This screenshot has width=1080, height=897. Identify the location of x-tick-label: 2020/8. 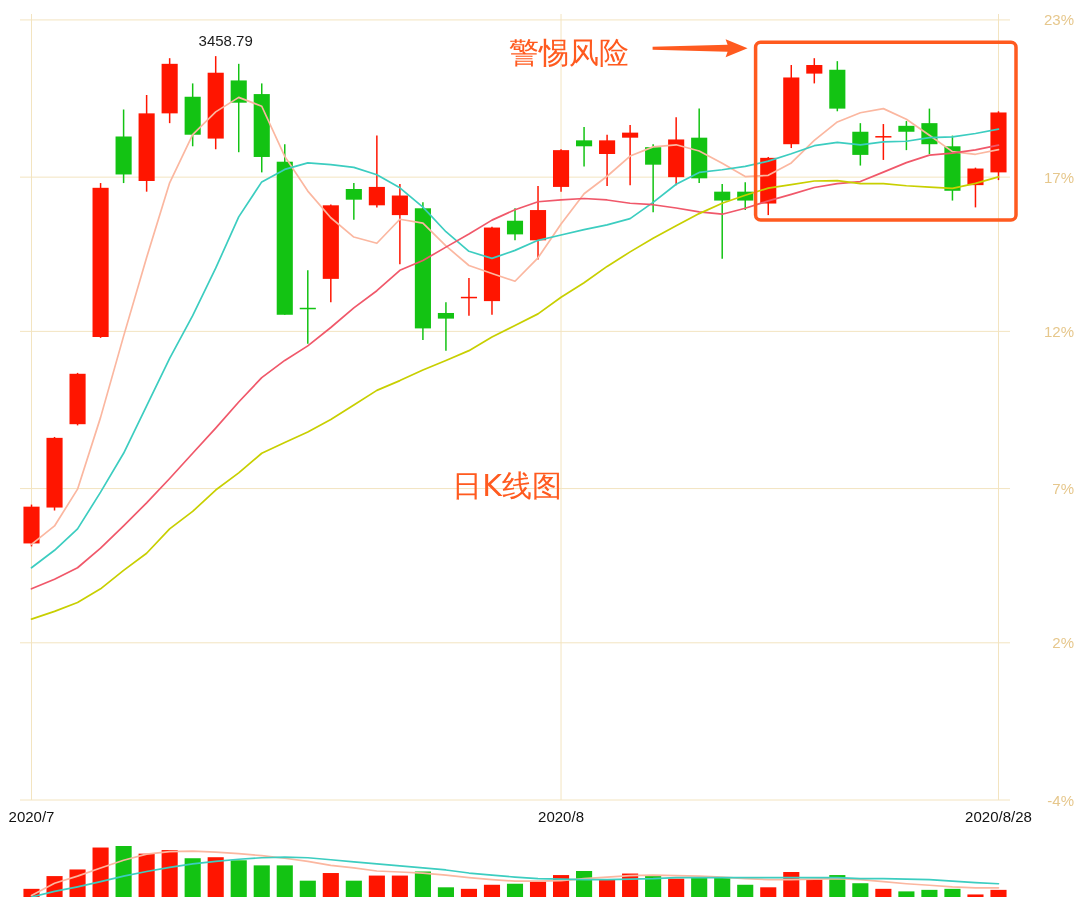
(561, 816).